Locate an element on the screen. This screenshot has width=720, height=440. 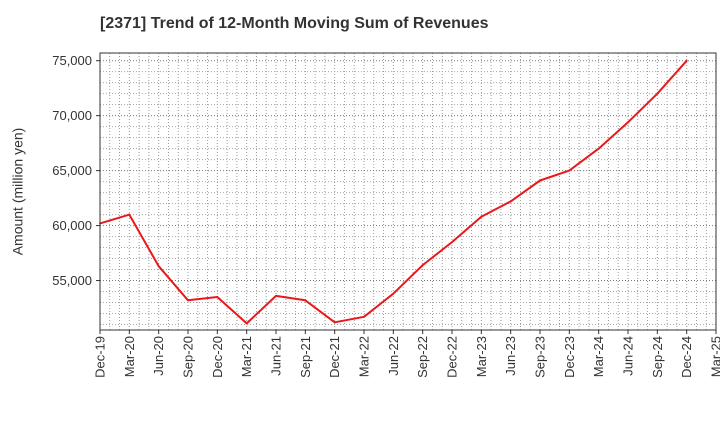
x-tick-label: Dec-23 is located at coordinates (569, 357).